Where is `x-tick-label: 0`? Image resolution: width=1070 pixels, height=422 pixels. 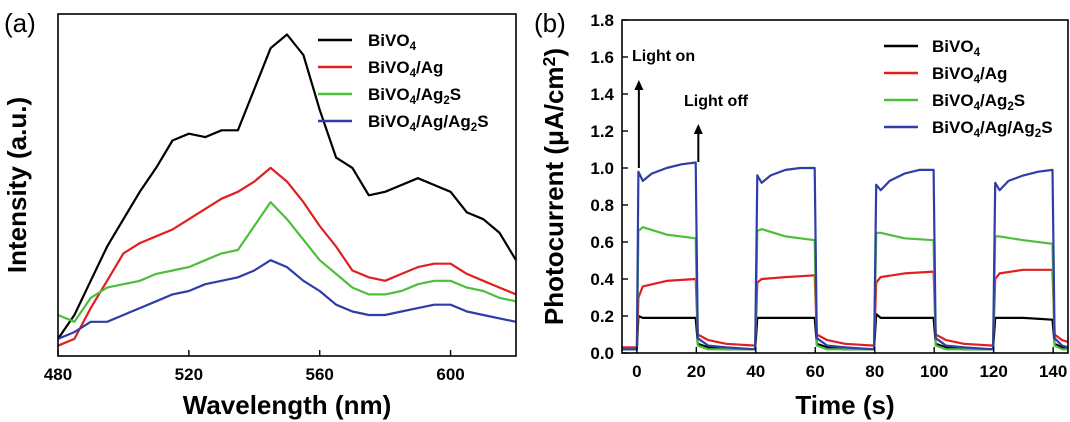
x-tick-label: 0 is located at coordinates (636, 371).